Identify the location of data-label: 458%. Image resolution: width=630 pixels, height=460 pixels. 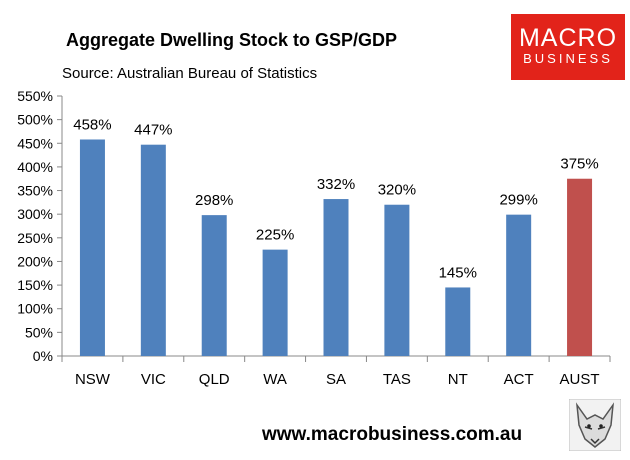
(92, 124).